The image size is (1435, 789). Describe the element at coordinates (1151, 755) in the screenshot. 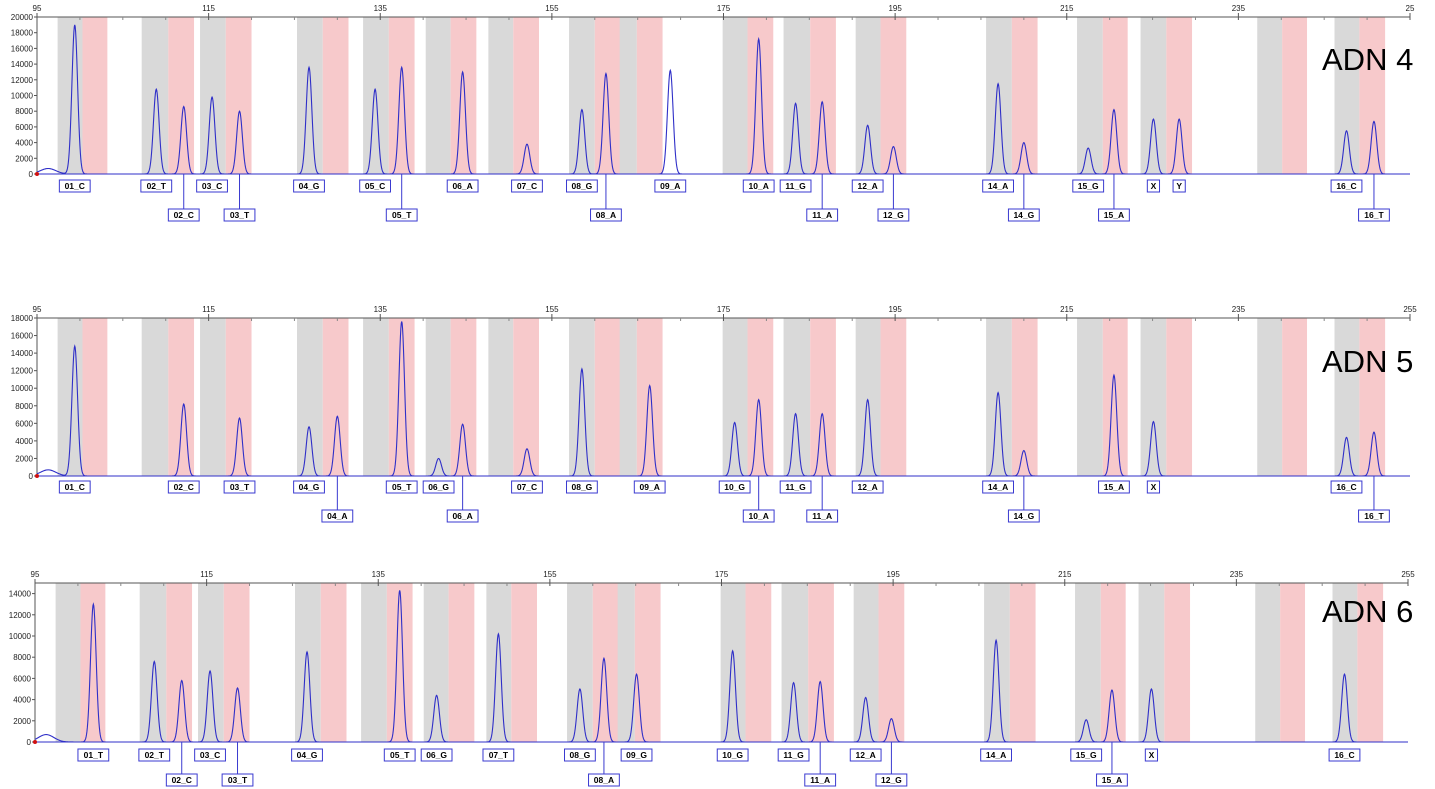

I see `allele-label: X` at that location.